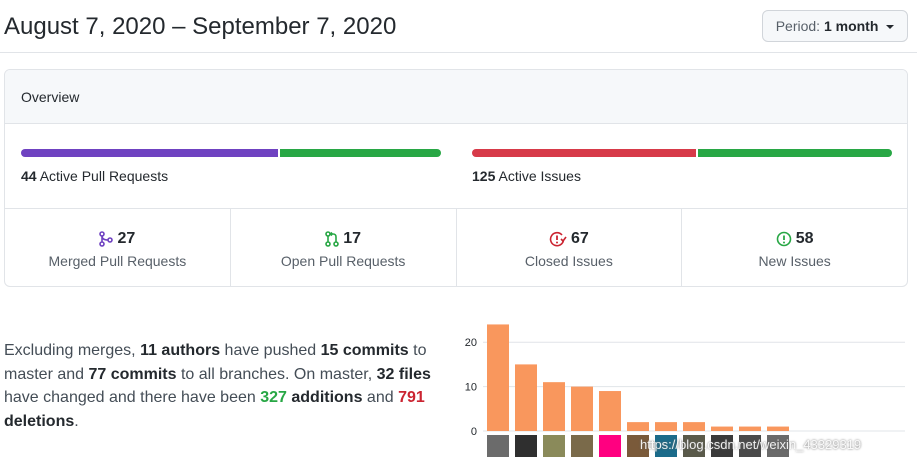  I want to click on y-tick-label: 0, so click(474, 432).